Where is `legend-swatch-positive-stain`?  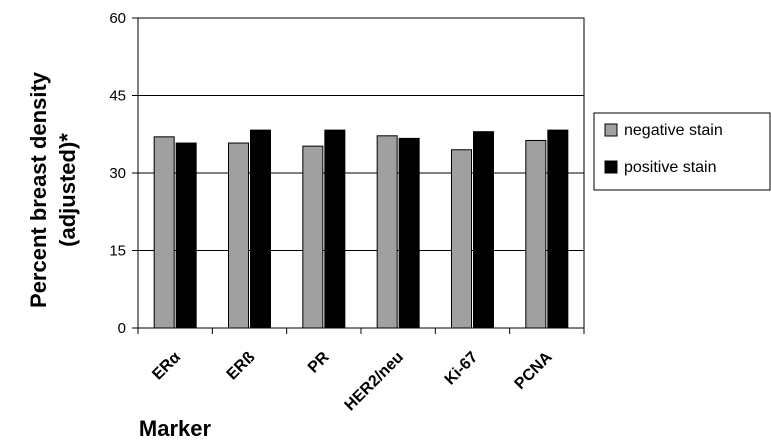
legend-swatch-positive-stain is located at coordinates (611, 167).